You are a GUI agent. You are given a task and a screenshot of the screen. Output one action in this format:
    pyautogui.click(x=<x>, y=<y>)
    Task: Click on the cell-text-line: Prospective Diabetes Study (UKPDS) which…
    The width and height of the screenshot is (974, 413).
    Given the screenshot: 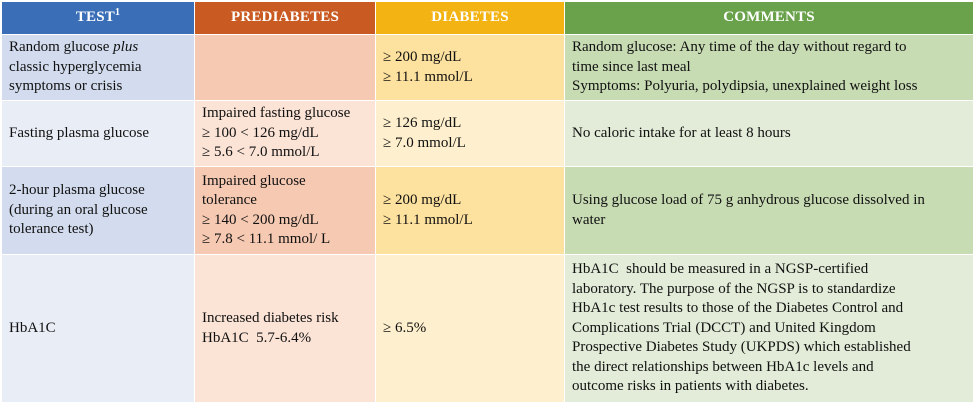 What is the action you would take?
    pyautogui.click(x=741, y=347)
    